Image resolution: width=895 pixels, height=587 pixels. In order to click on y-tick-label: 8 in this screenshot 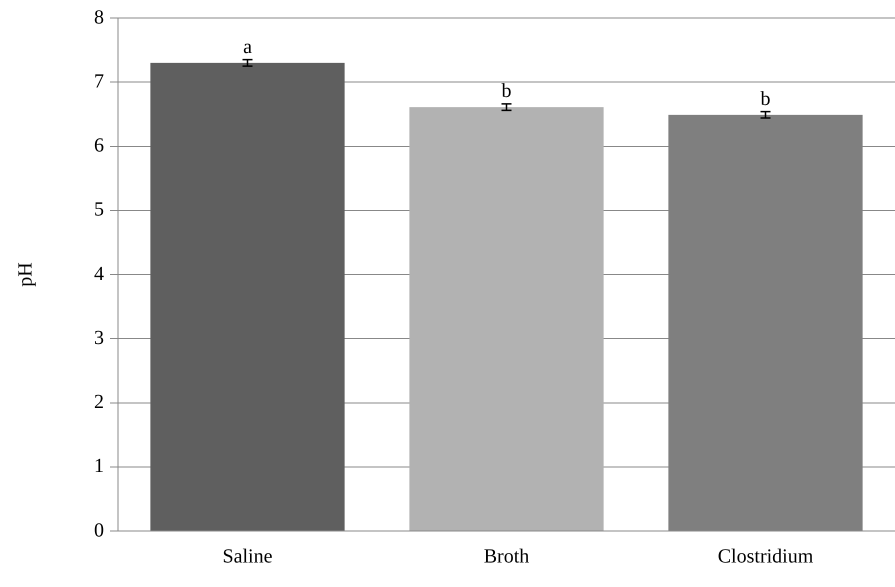, I will do `click(99, 17)`.